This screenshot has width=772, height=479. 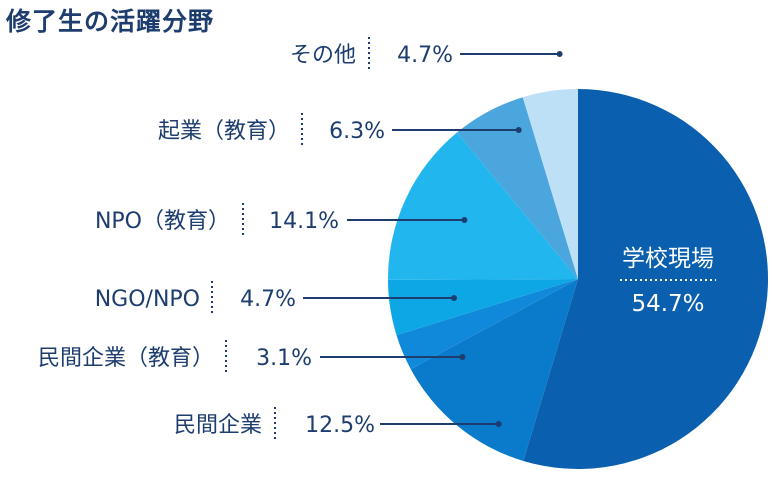 I want to click on slice-label-0: 学校現場, so click(x=668, y=259).